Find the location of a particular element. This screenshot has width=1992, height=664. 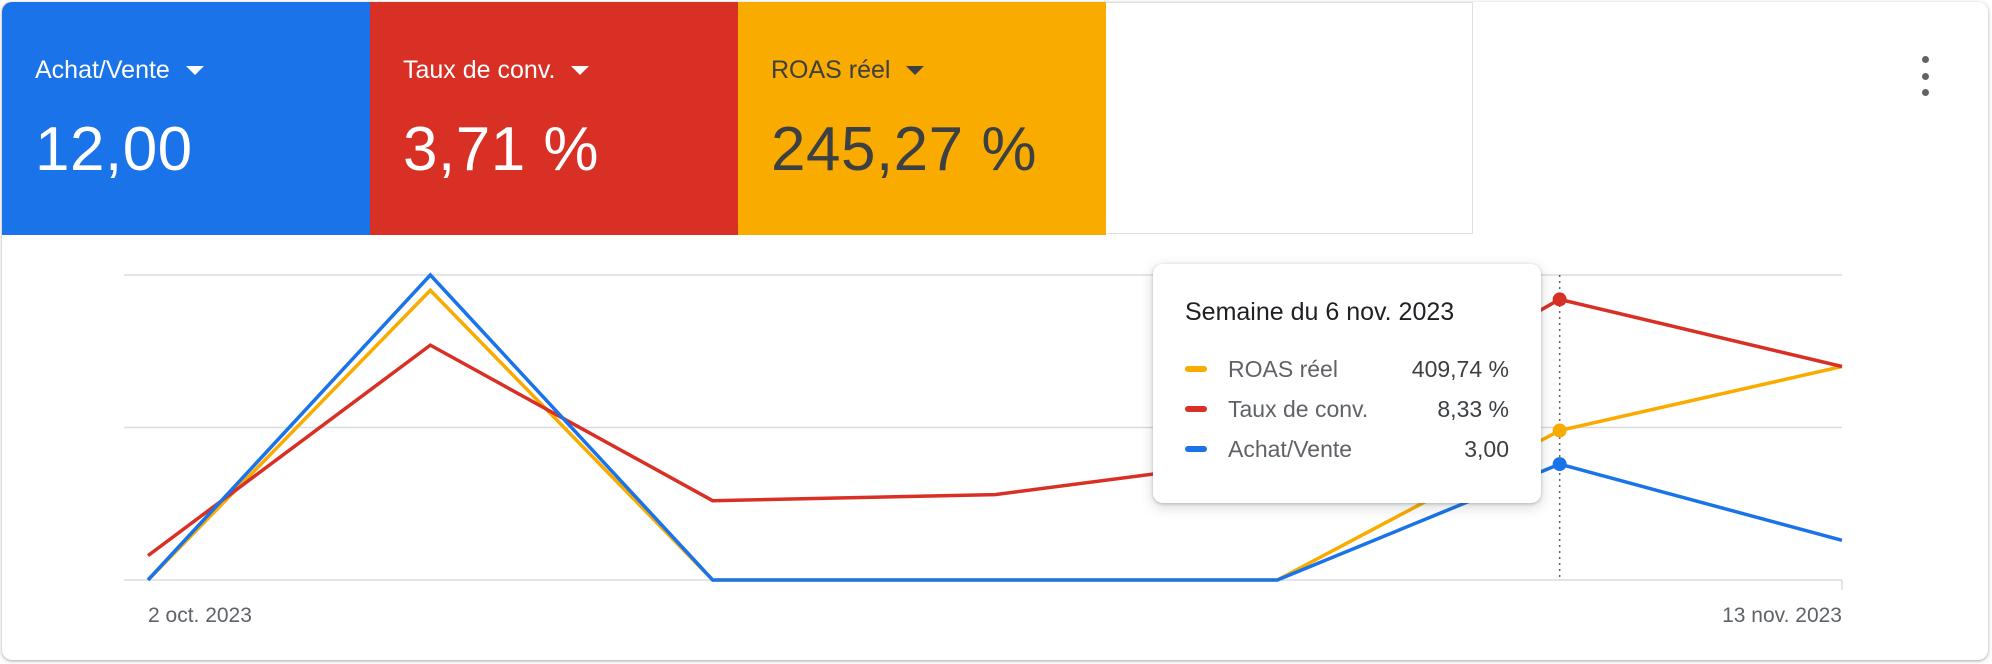

tooltip-row: ROAS réel 409,74 % is located at coordinates (1347, 369).